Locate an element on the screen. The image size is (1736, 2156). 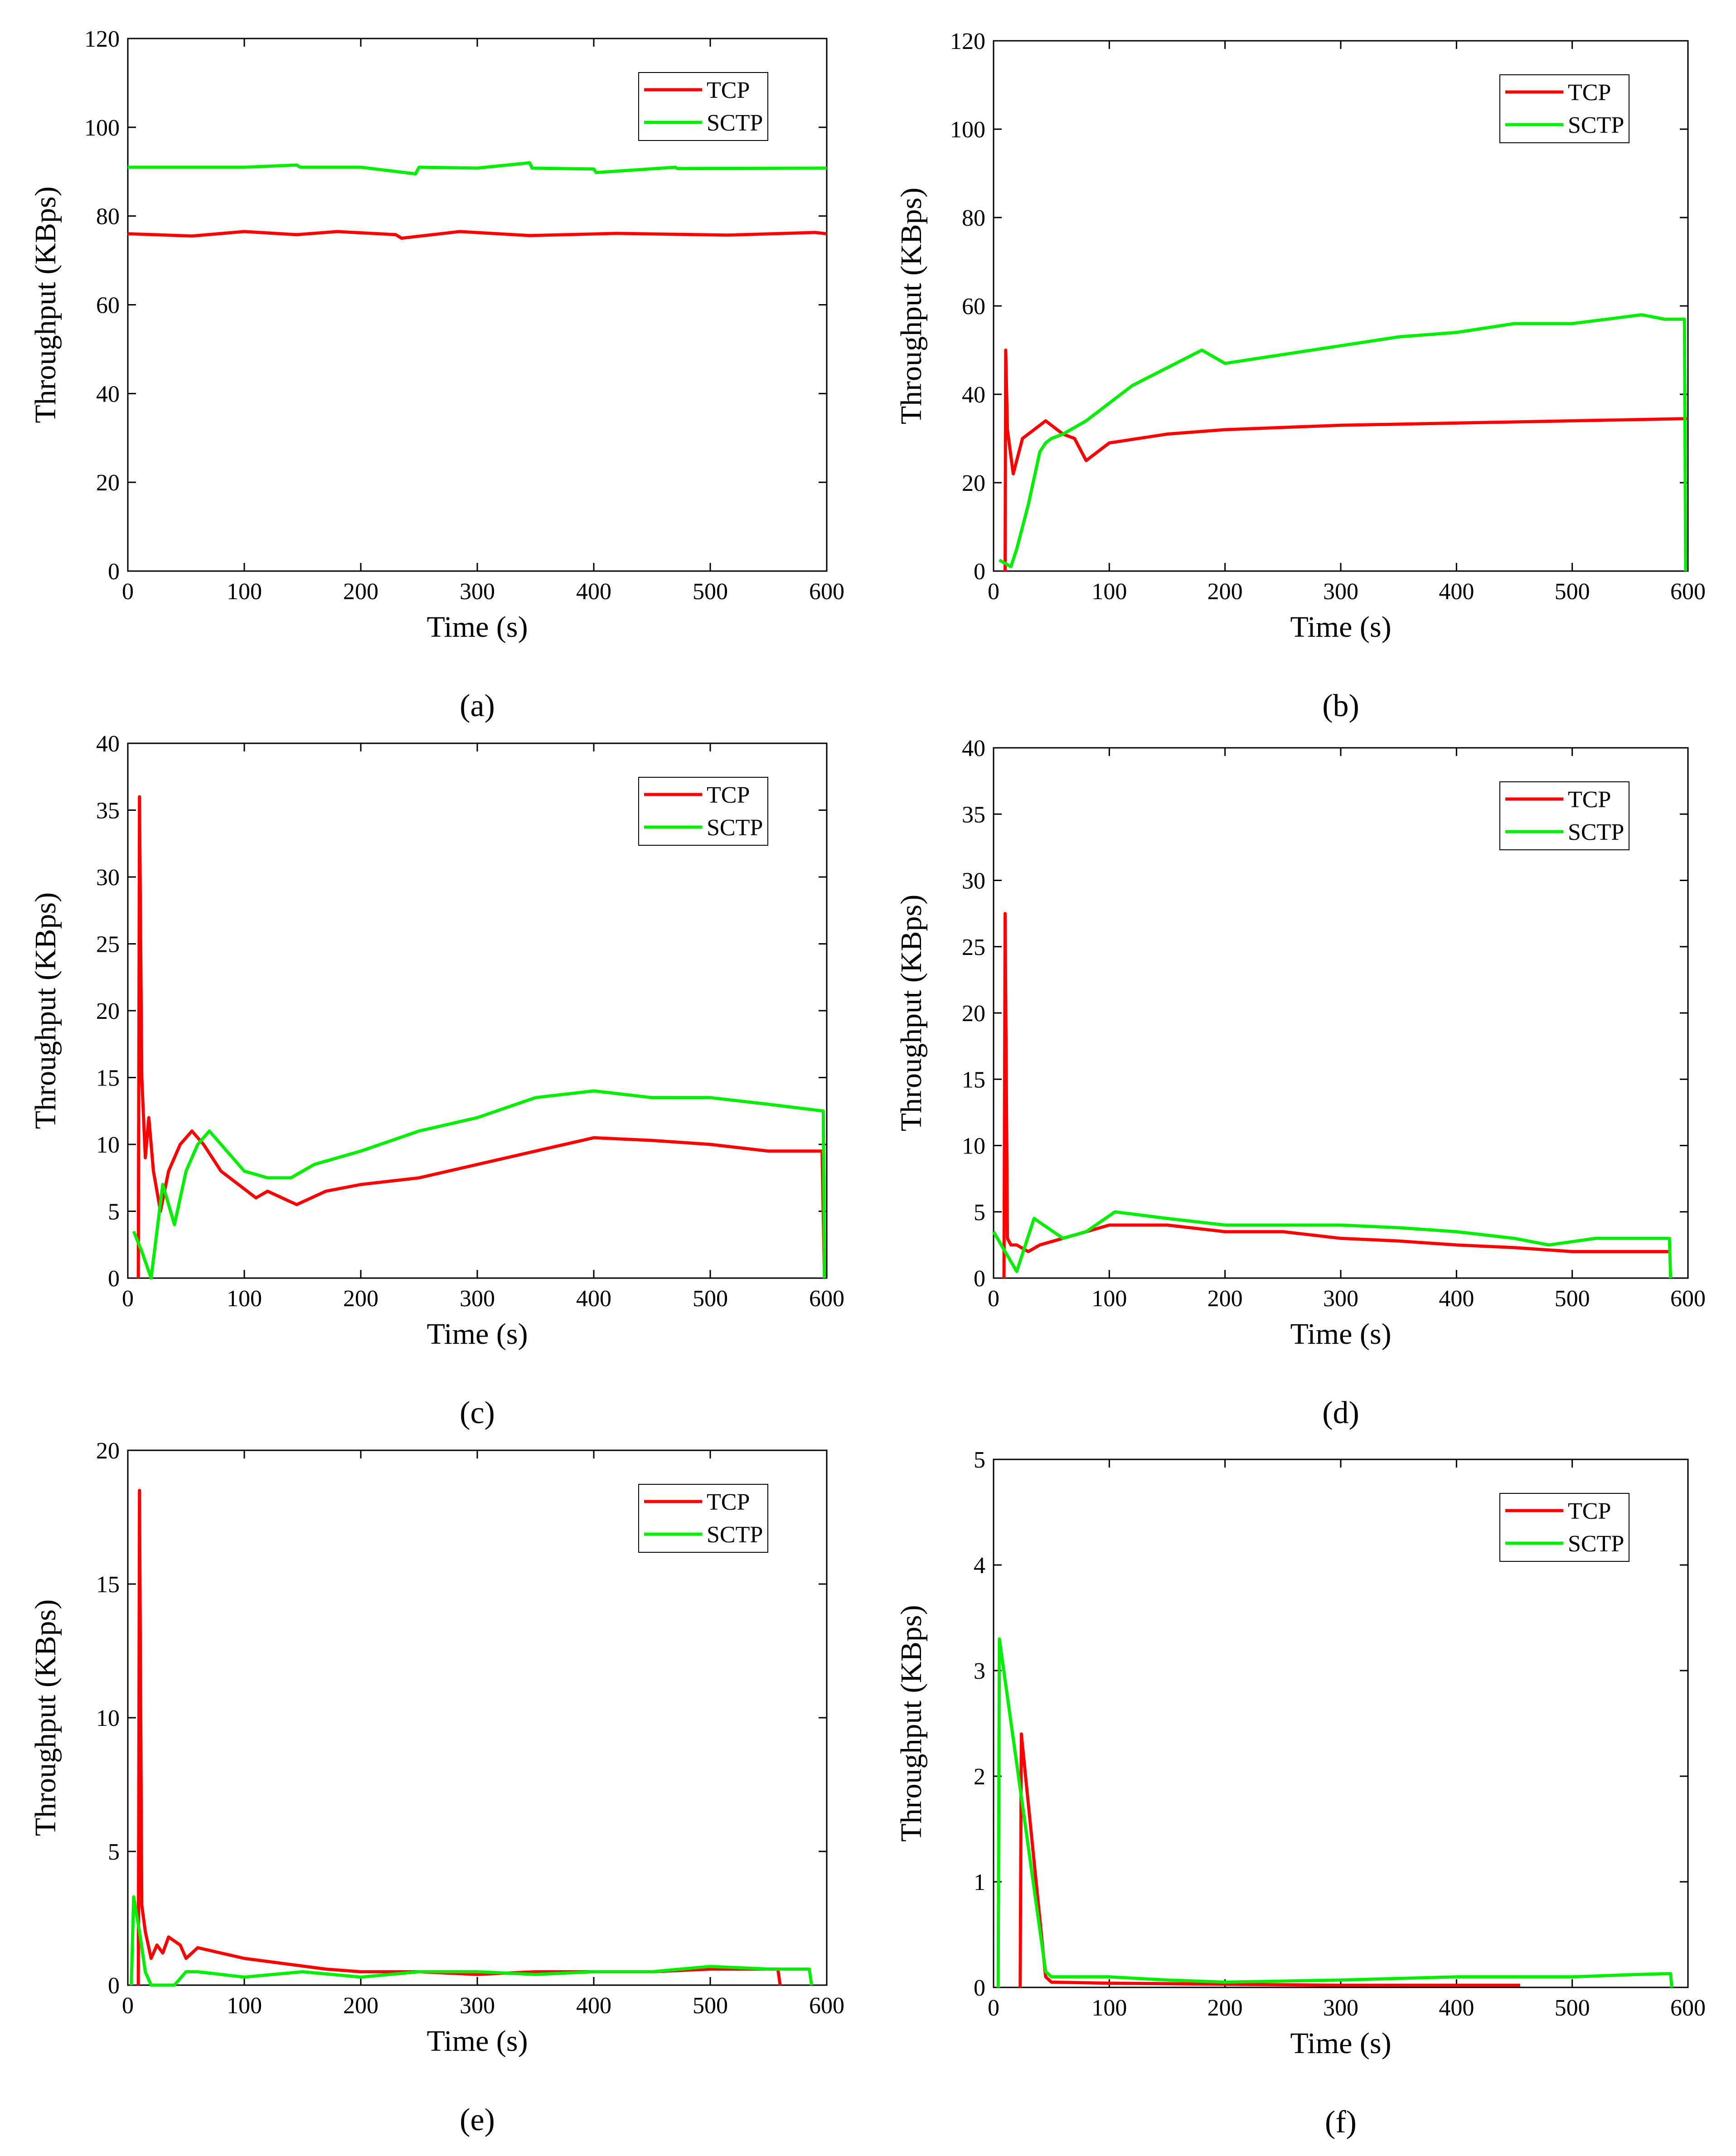
y-tick-label: 100 is located at coordinates (967, 130).